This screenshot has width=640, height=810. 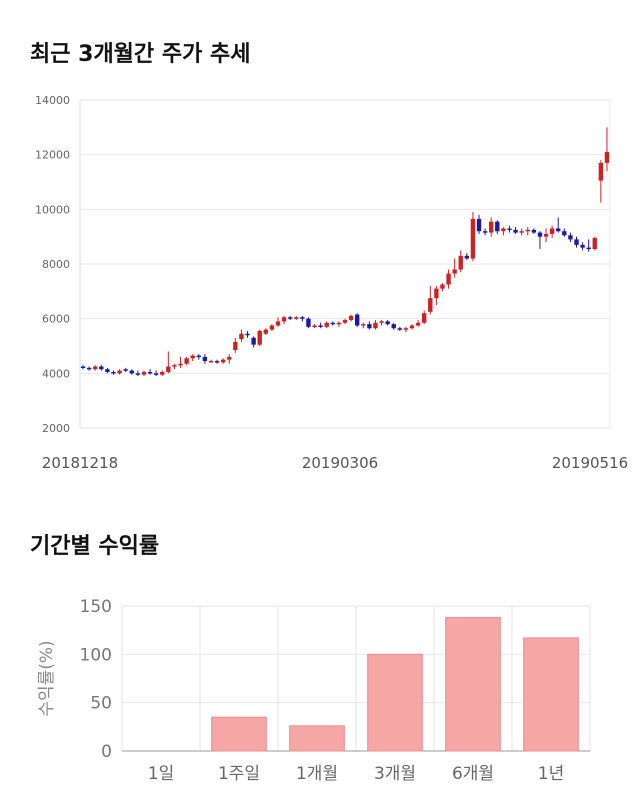 What do you see at coordinates (56, 319) in the screenshot?
I see `price-y-tick-label: 6000` at bounding box center [56, 319].